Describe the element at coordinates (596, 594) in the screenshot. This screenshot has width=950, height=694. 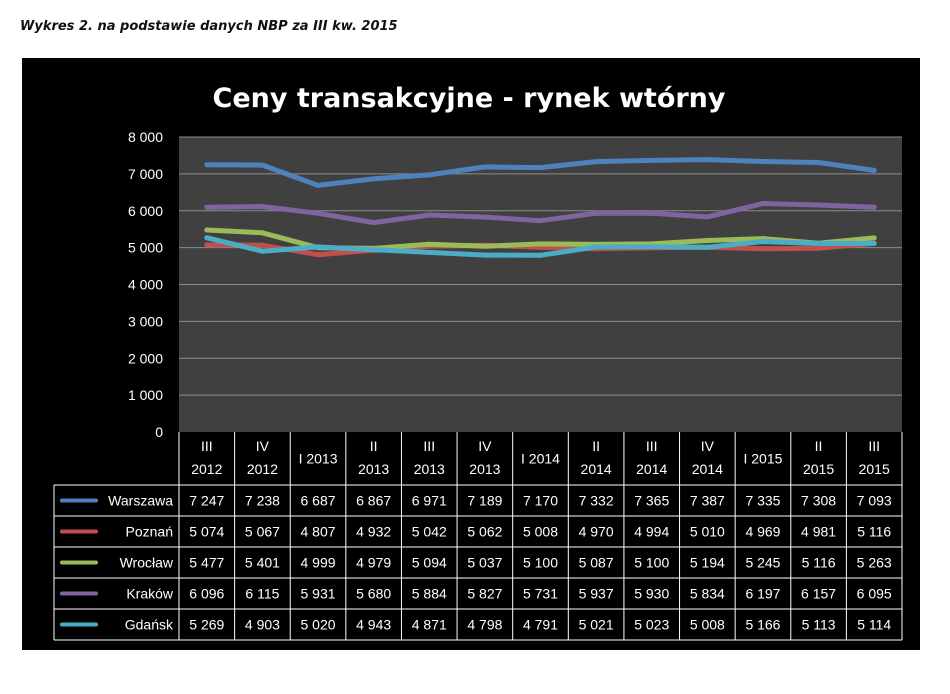
I see `data-label: 5 937` at that location.